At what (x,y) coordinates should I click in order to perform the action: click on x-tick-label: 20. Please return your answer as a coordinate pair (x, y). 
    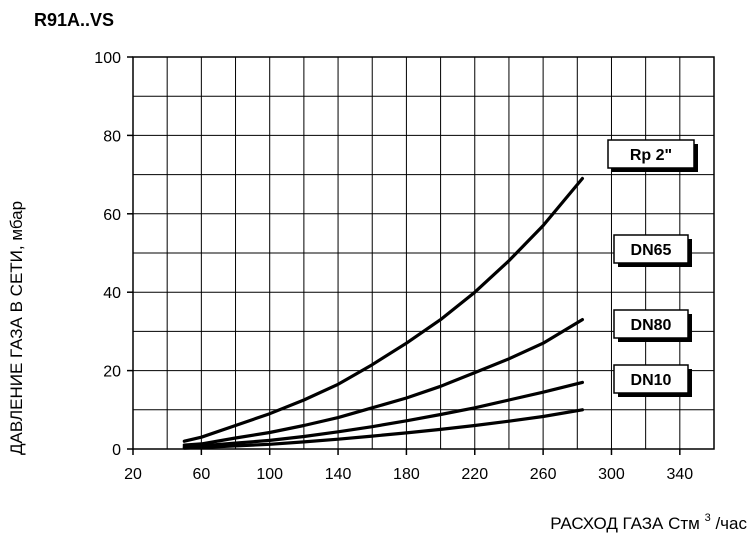
    Looking at the image, I should click on (133, 474).